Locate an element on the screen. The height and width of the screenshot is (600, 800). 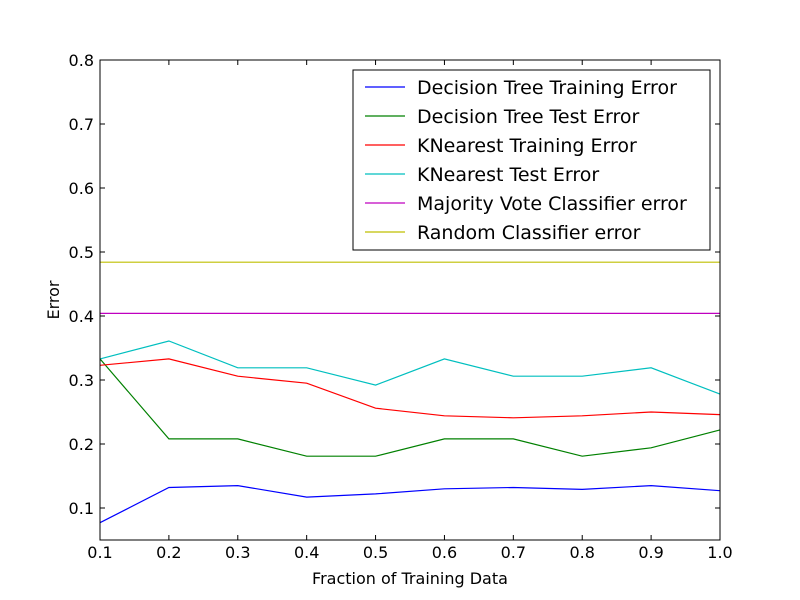
legend-label: Decision Tree Test Error is located at coordinates (528, 117).